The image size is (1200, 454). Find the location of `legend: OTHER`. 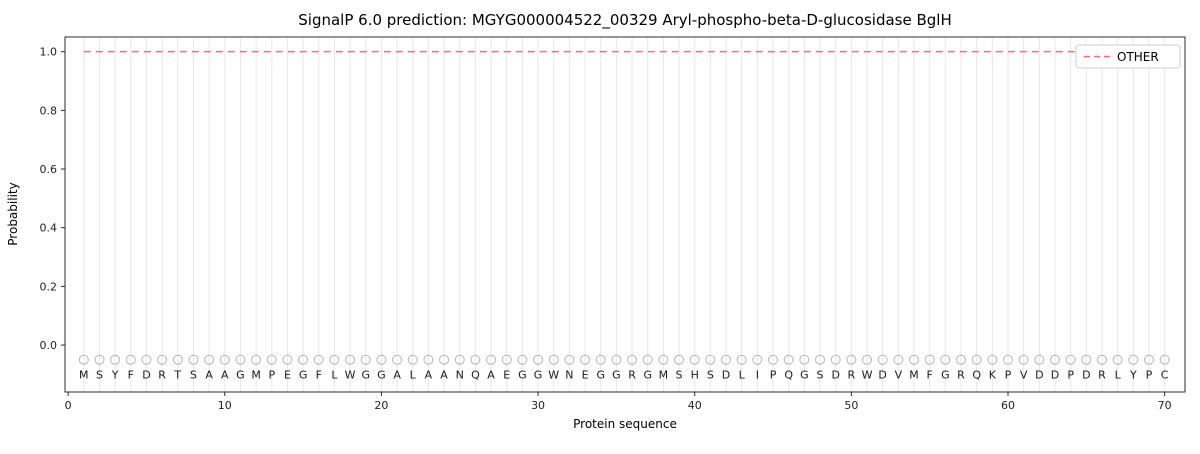

legend: OTHER is located at coordinates (1128, 56).